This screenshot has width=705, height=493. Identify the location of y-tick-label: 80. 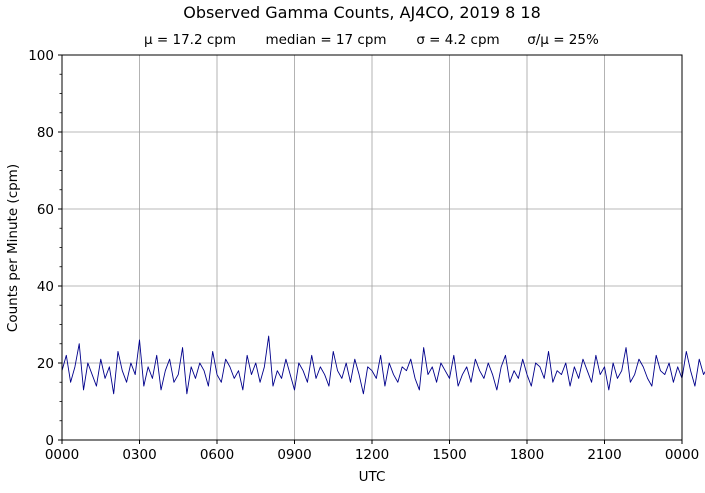
(45, 133).